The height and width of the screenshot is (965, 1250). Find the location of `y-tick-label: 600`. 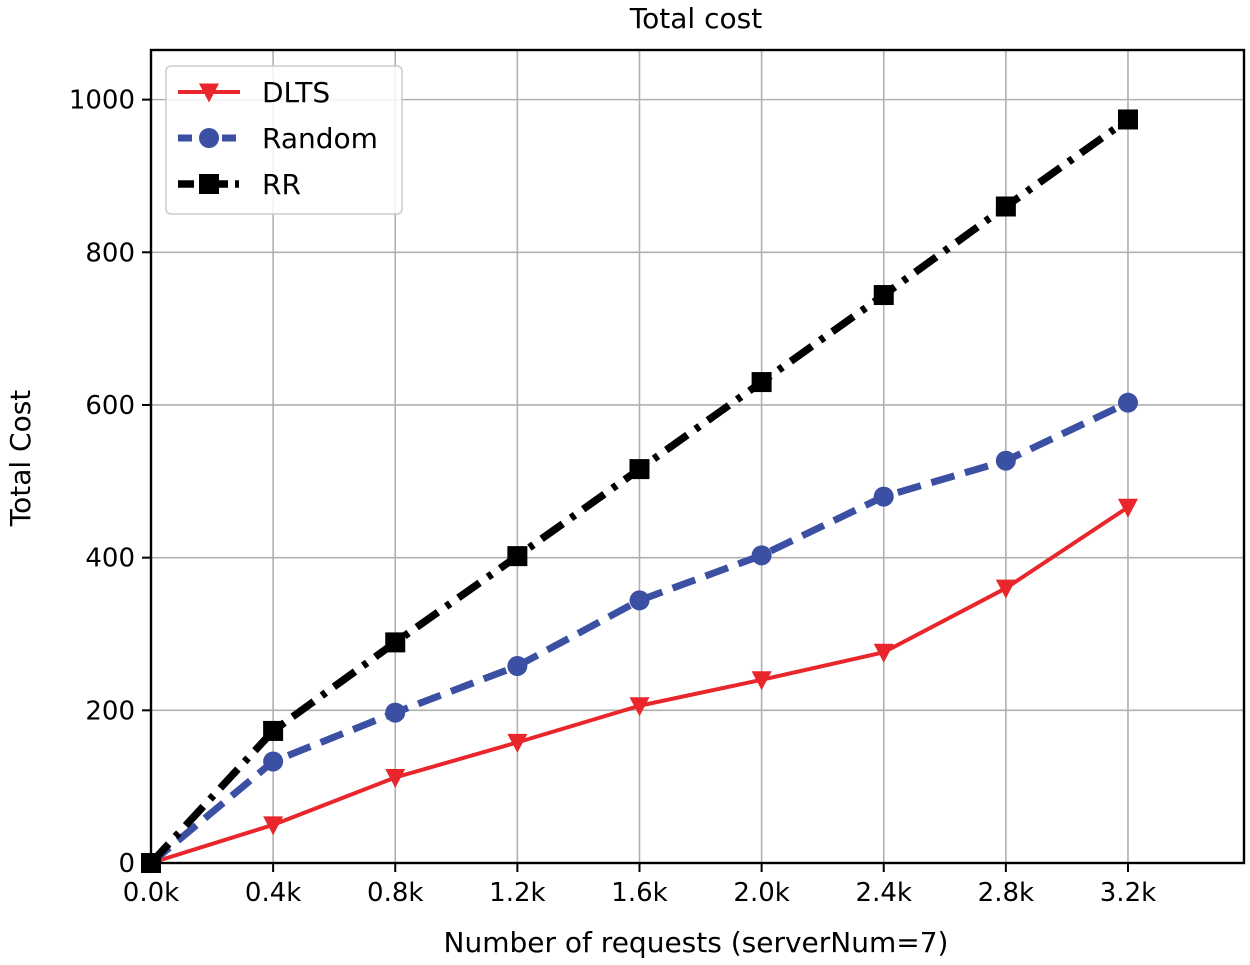

y-tick-label: 600 is located at coordinates (110, 406).